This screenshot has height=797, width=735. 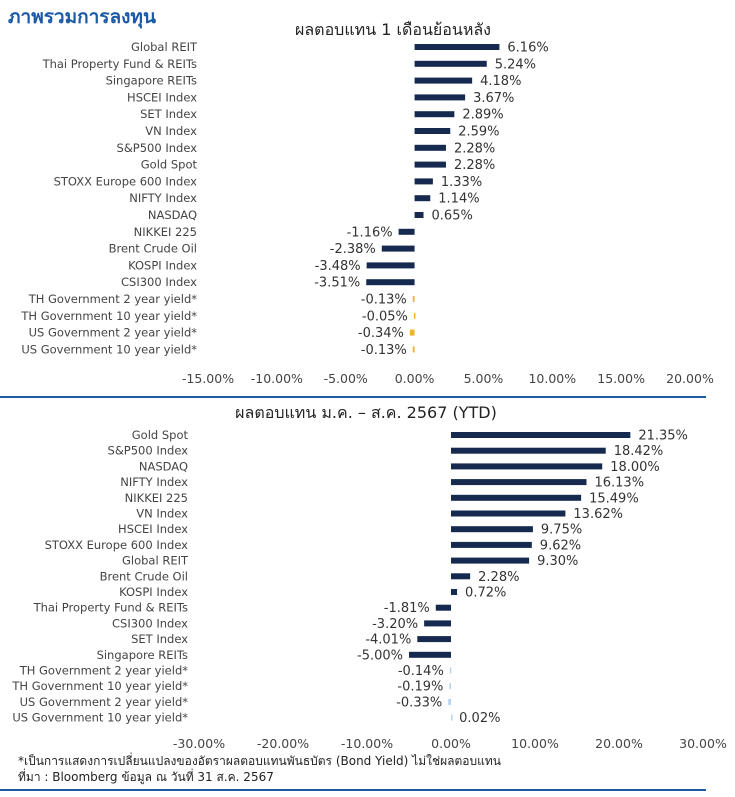 What do you see at coordinates (515, 64) in the screenshot?
I see `data-label: 5.24%` at bounding box center [515, 64].